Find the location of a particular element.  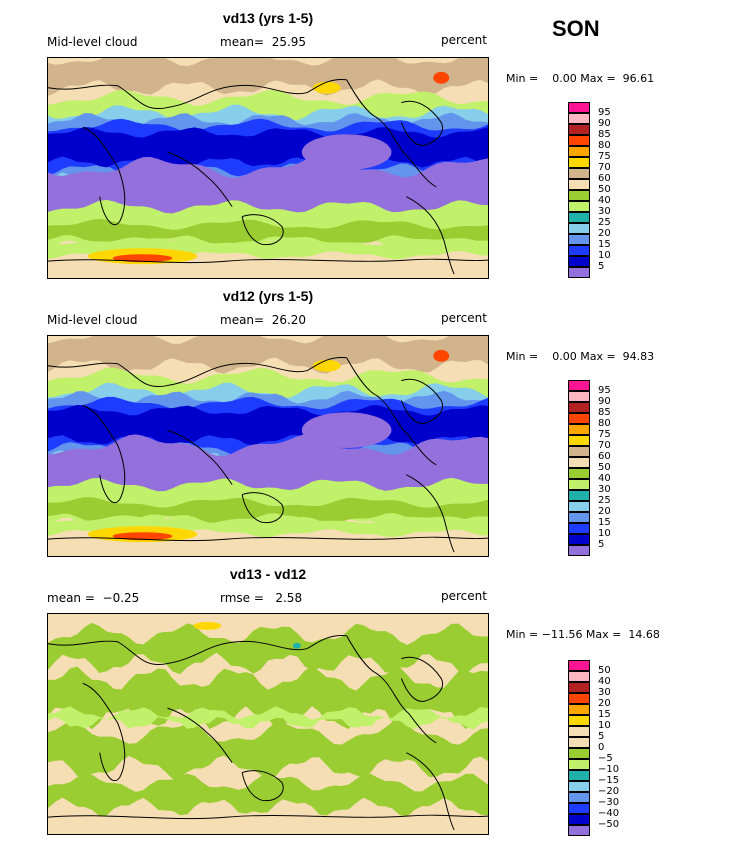

panel-2-units: percent is located at coordinates (464, 318).